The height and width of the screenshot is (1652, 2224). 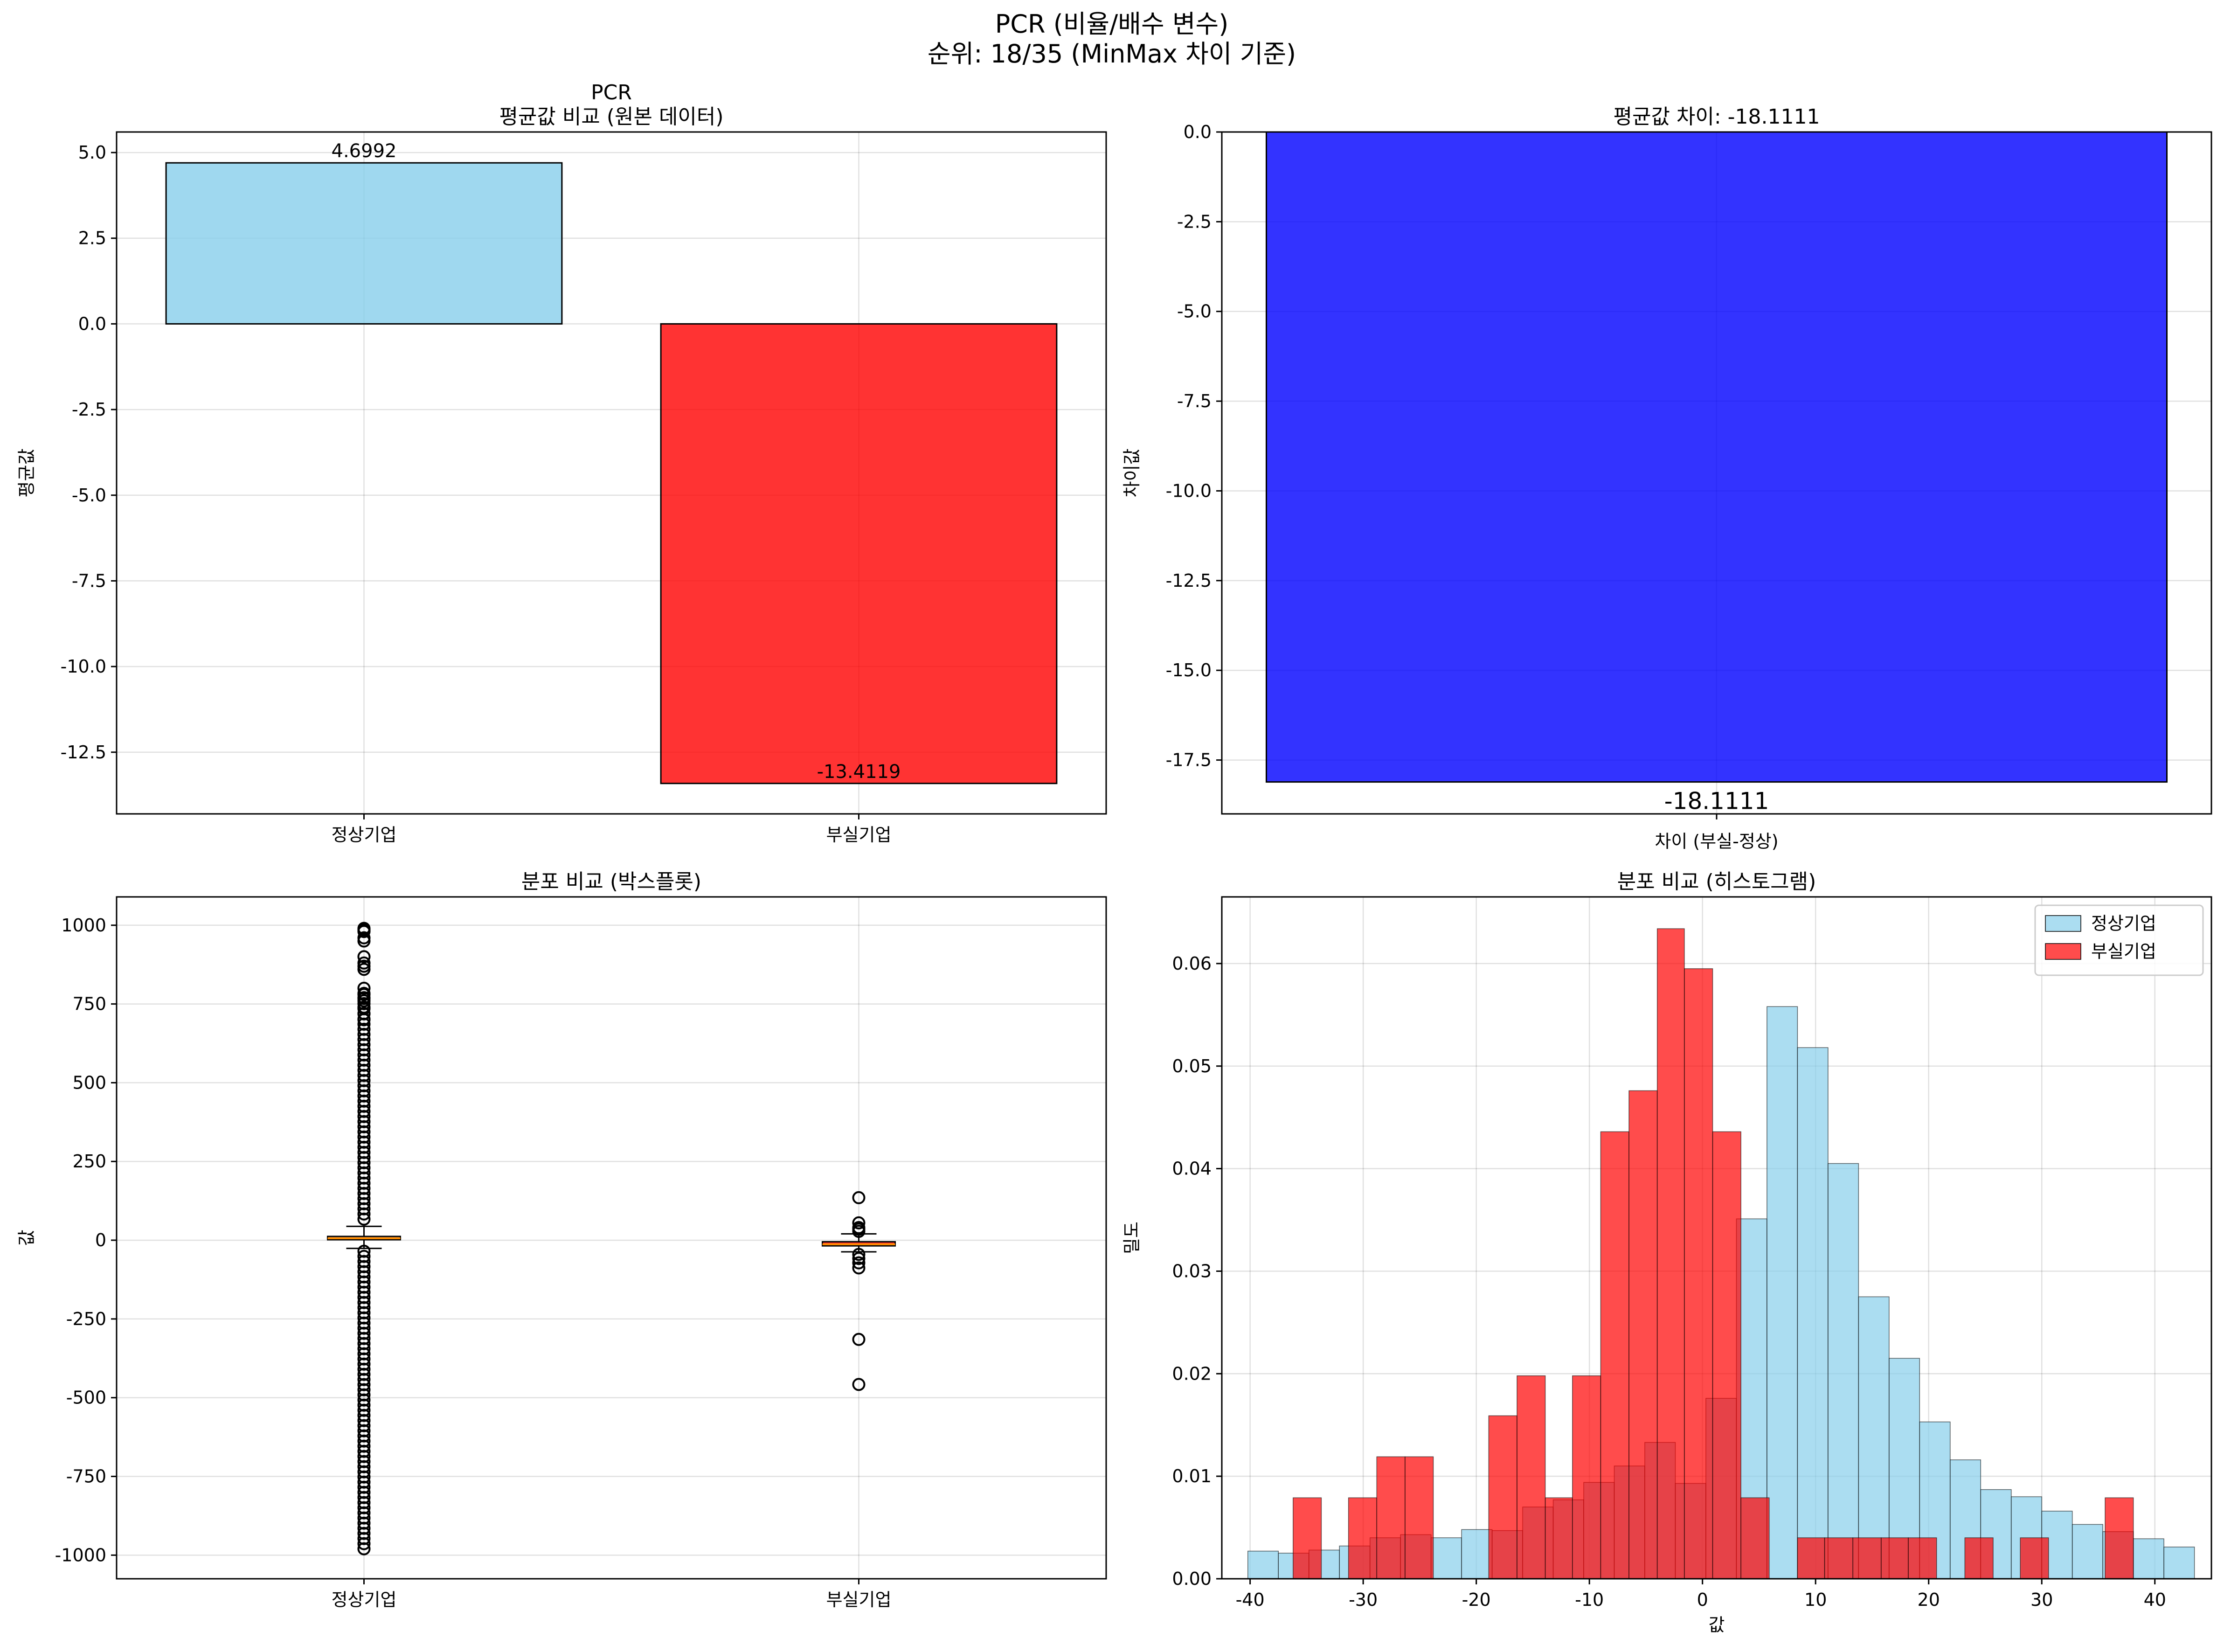 I want to click on histogram-legend-label-2: 부실기업, so click(x=2123, y=952).